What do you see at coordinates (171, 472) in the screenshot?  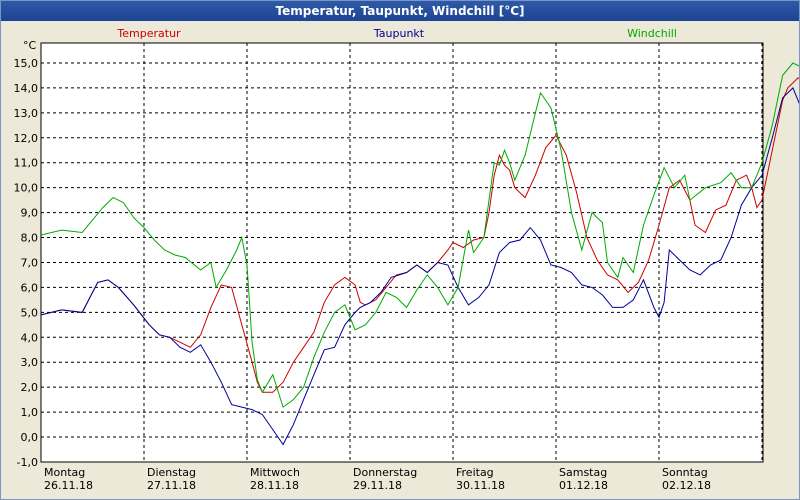 I see `x-tick-day: Dienstag` at bounding box center [171, 472].